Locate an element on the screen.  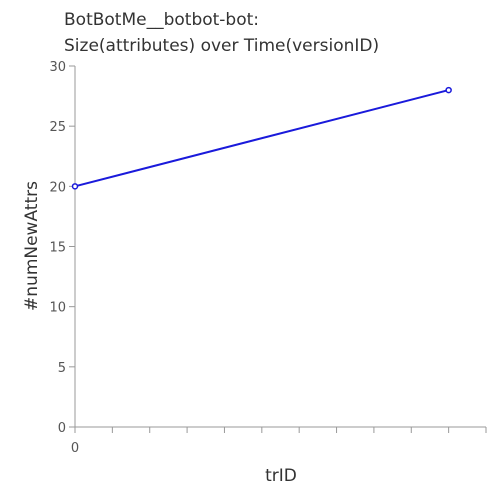
y-tick-label: 30 is located at coordinates (57, 67).